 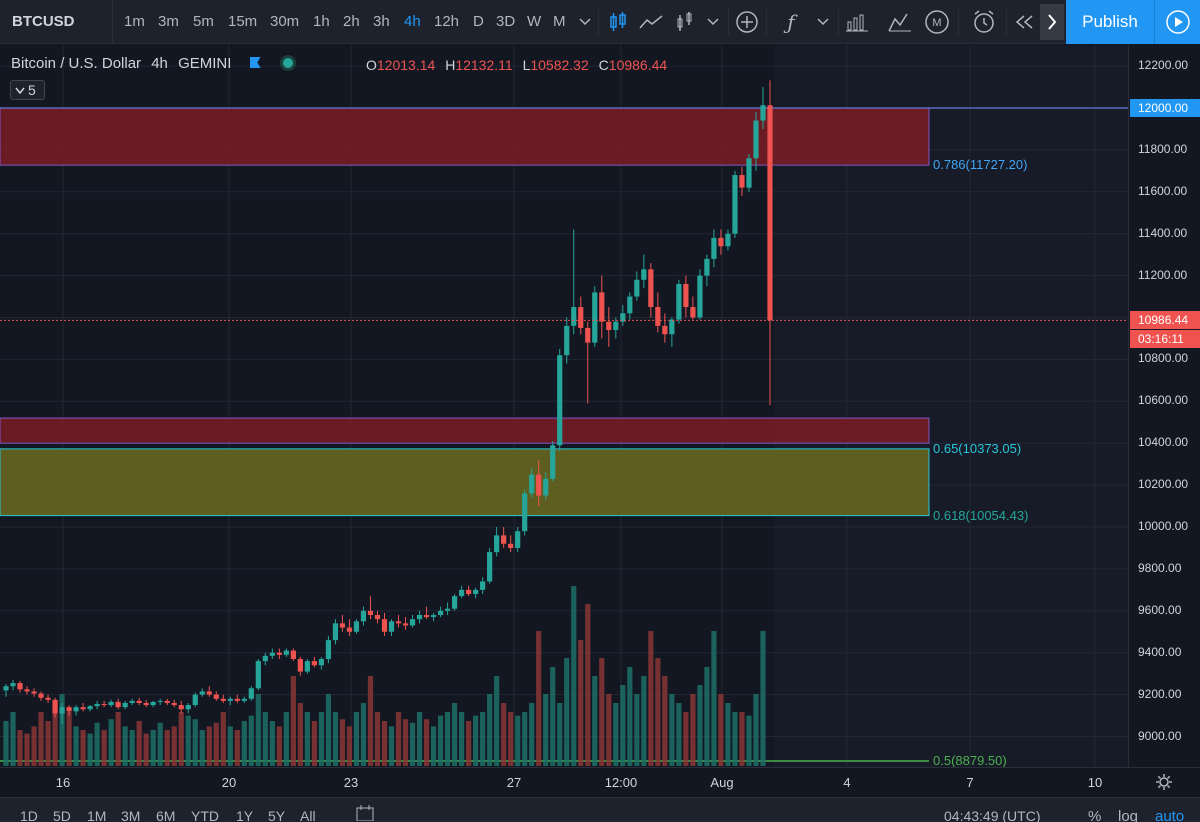 What do you see at coordinates (1163, 484) in the screenshot?
I see `price-label: 10200.00` at bounding box center [1163, 484].